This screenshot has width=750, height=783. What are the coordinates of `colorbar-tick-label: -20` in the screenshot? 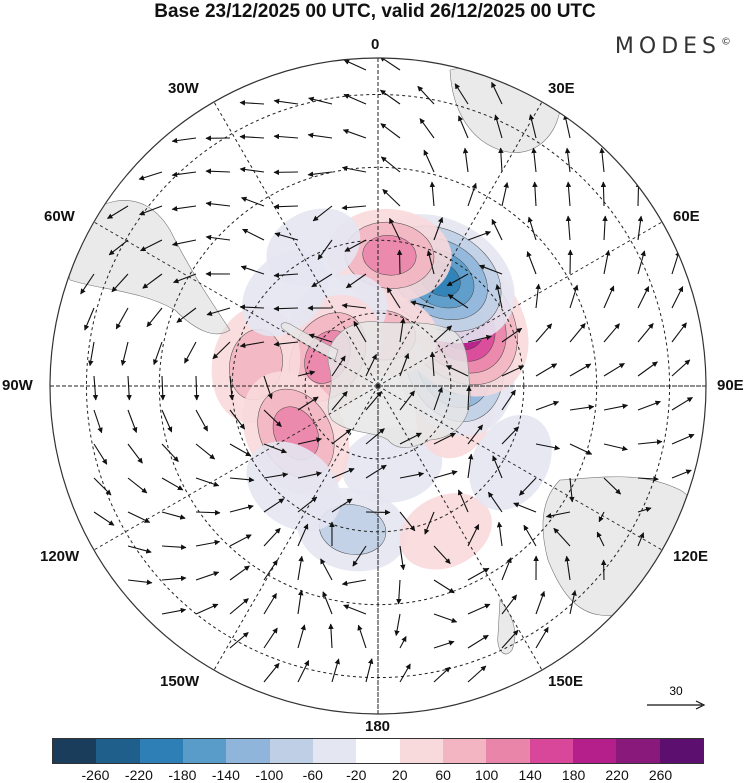 It's located at (356, 775).